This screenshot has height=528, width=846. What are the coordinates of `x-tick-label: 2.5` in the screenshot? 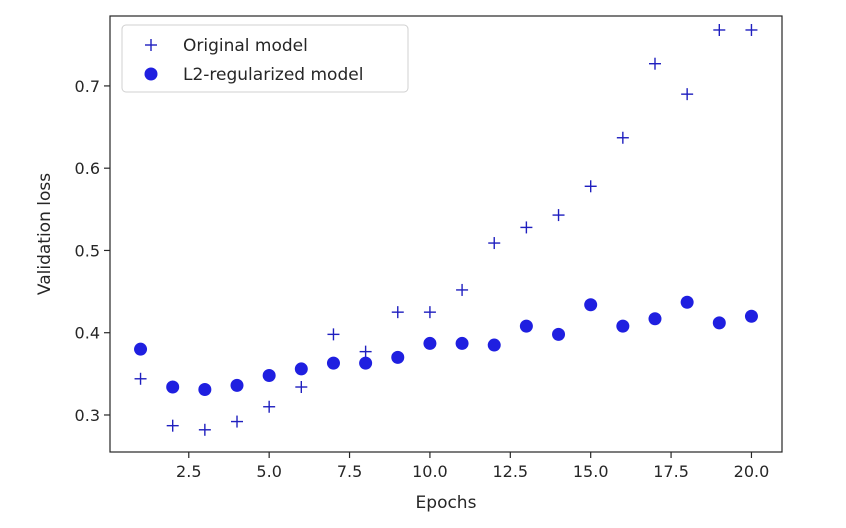 It's located at (188, 471).